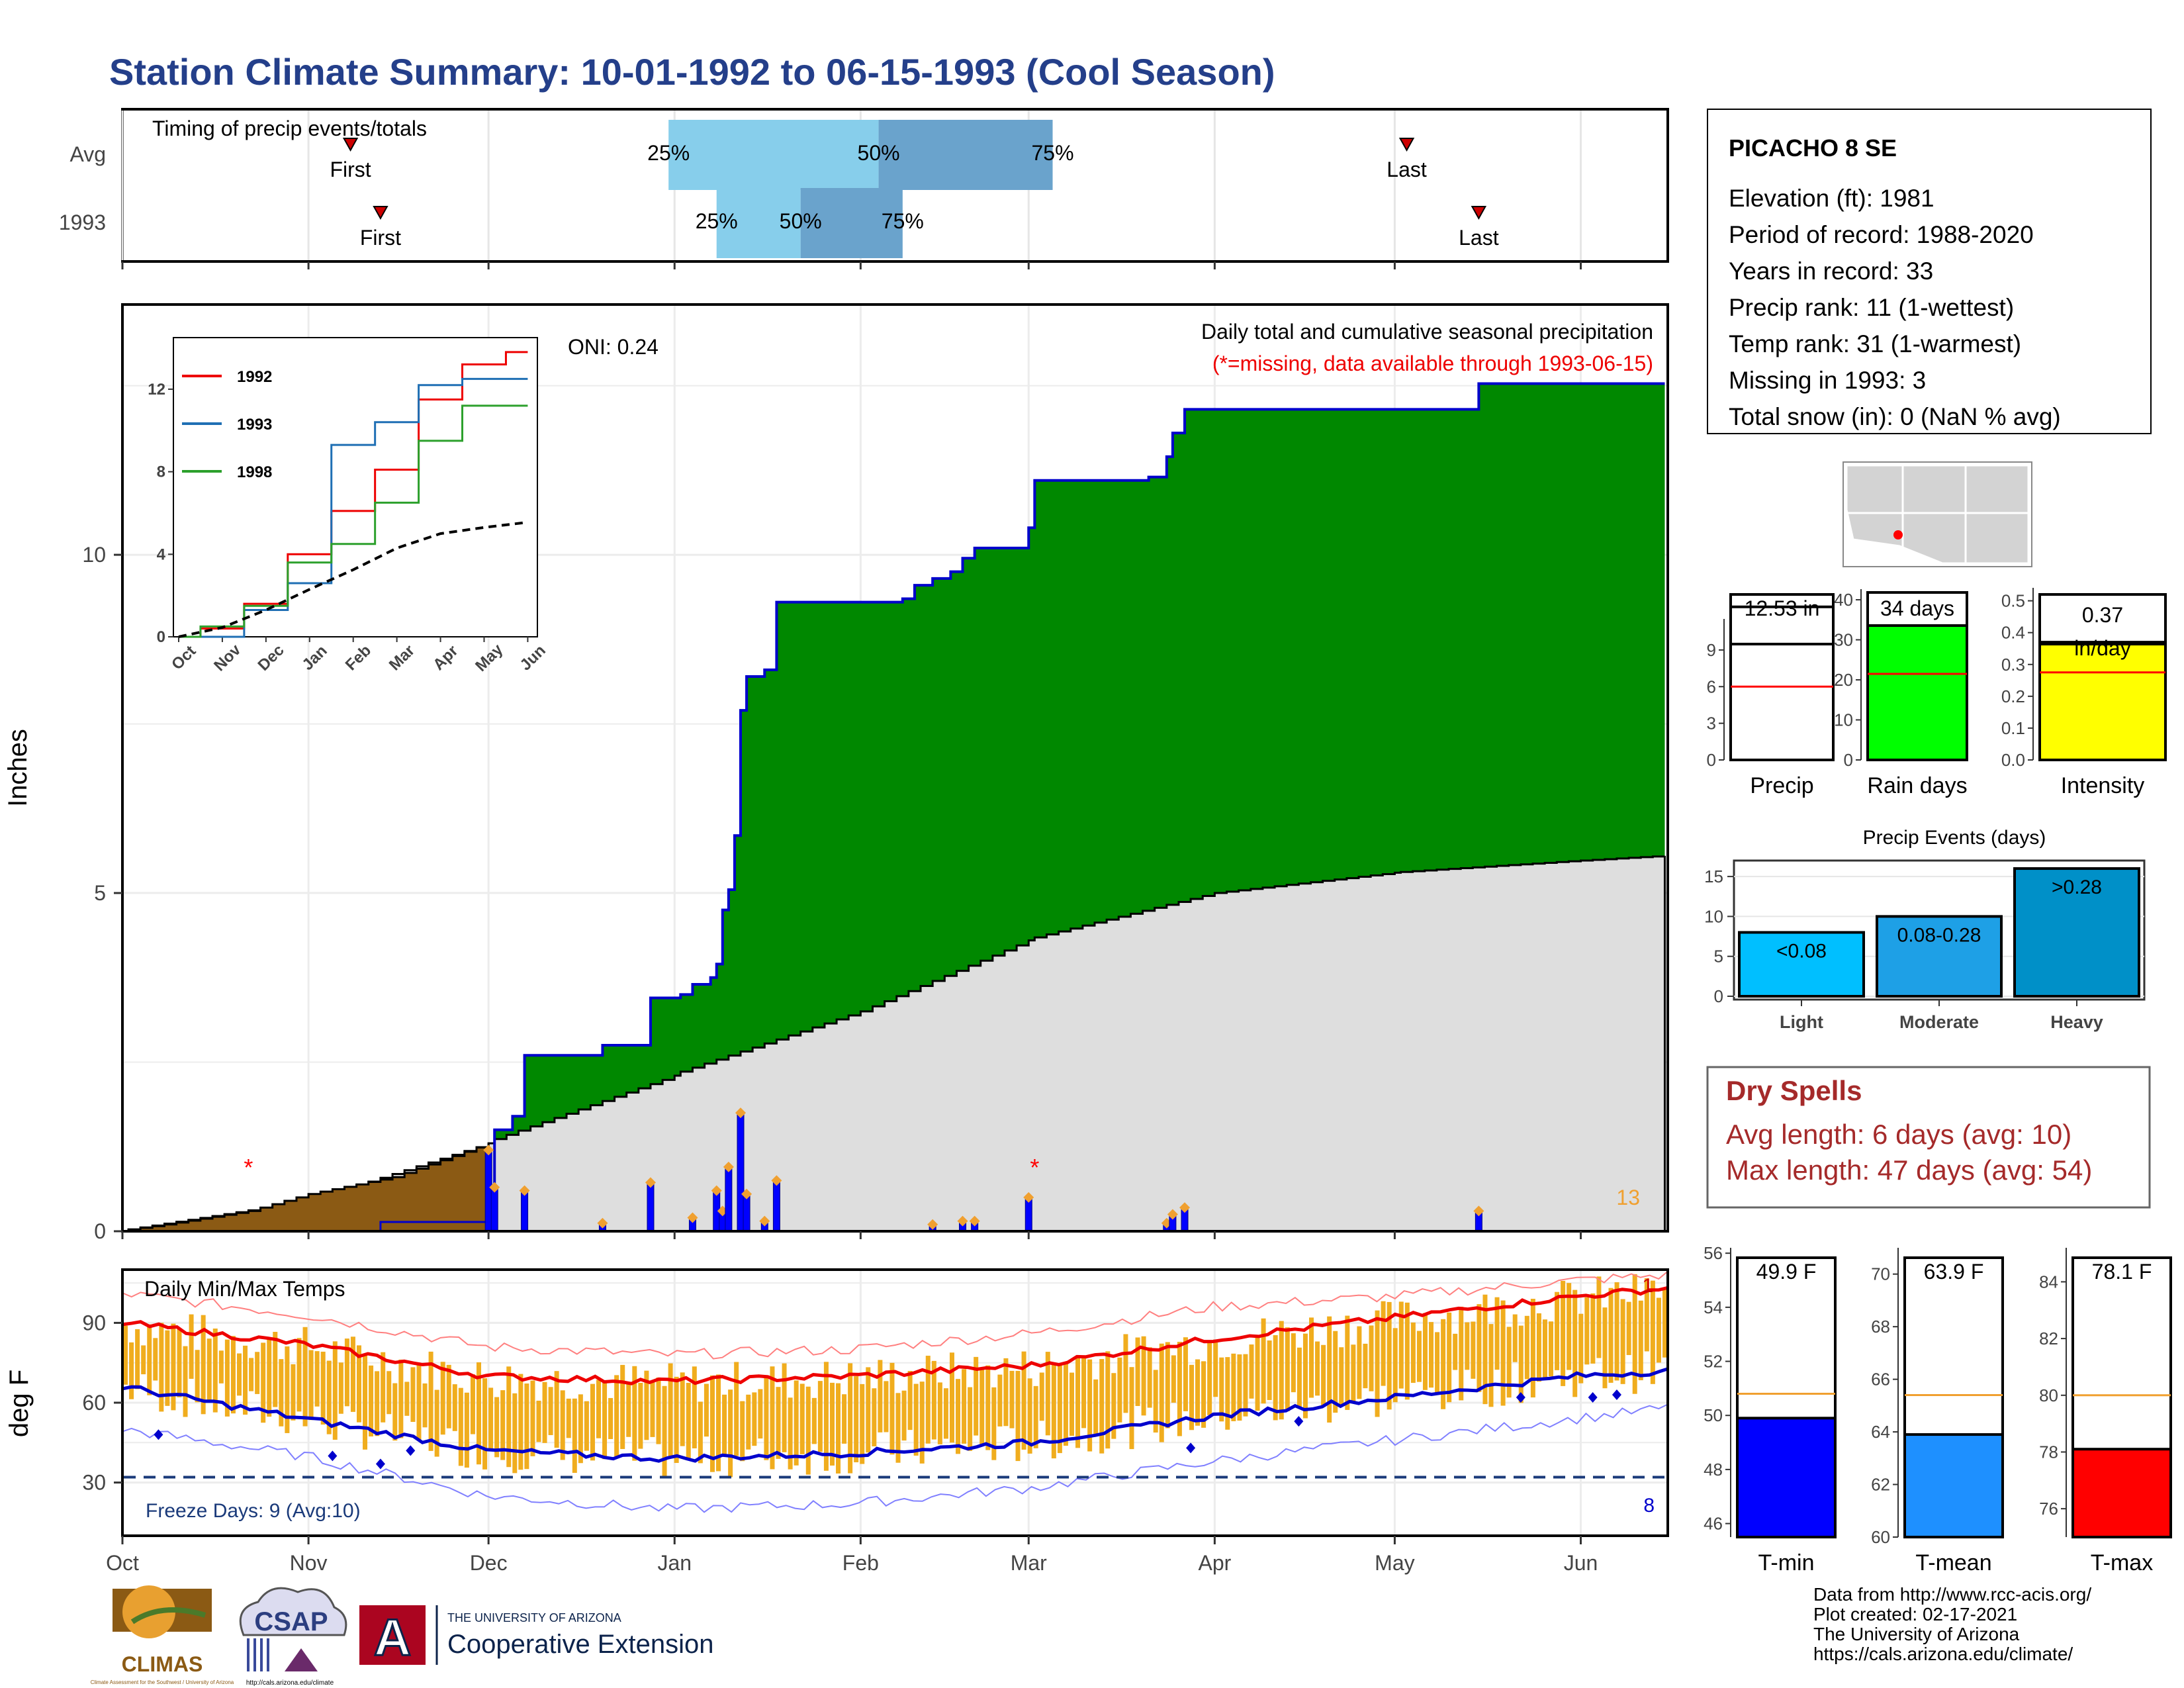 This screenshot has height=1688, width=2184. Describe the element at coordinates (333, 1456) in the screenshot. I see `record-low-marker` at that location.